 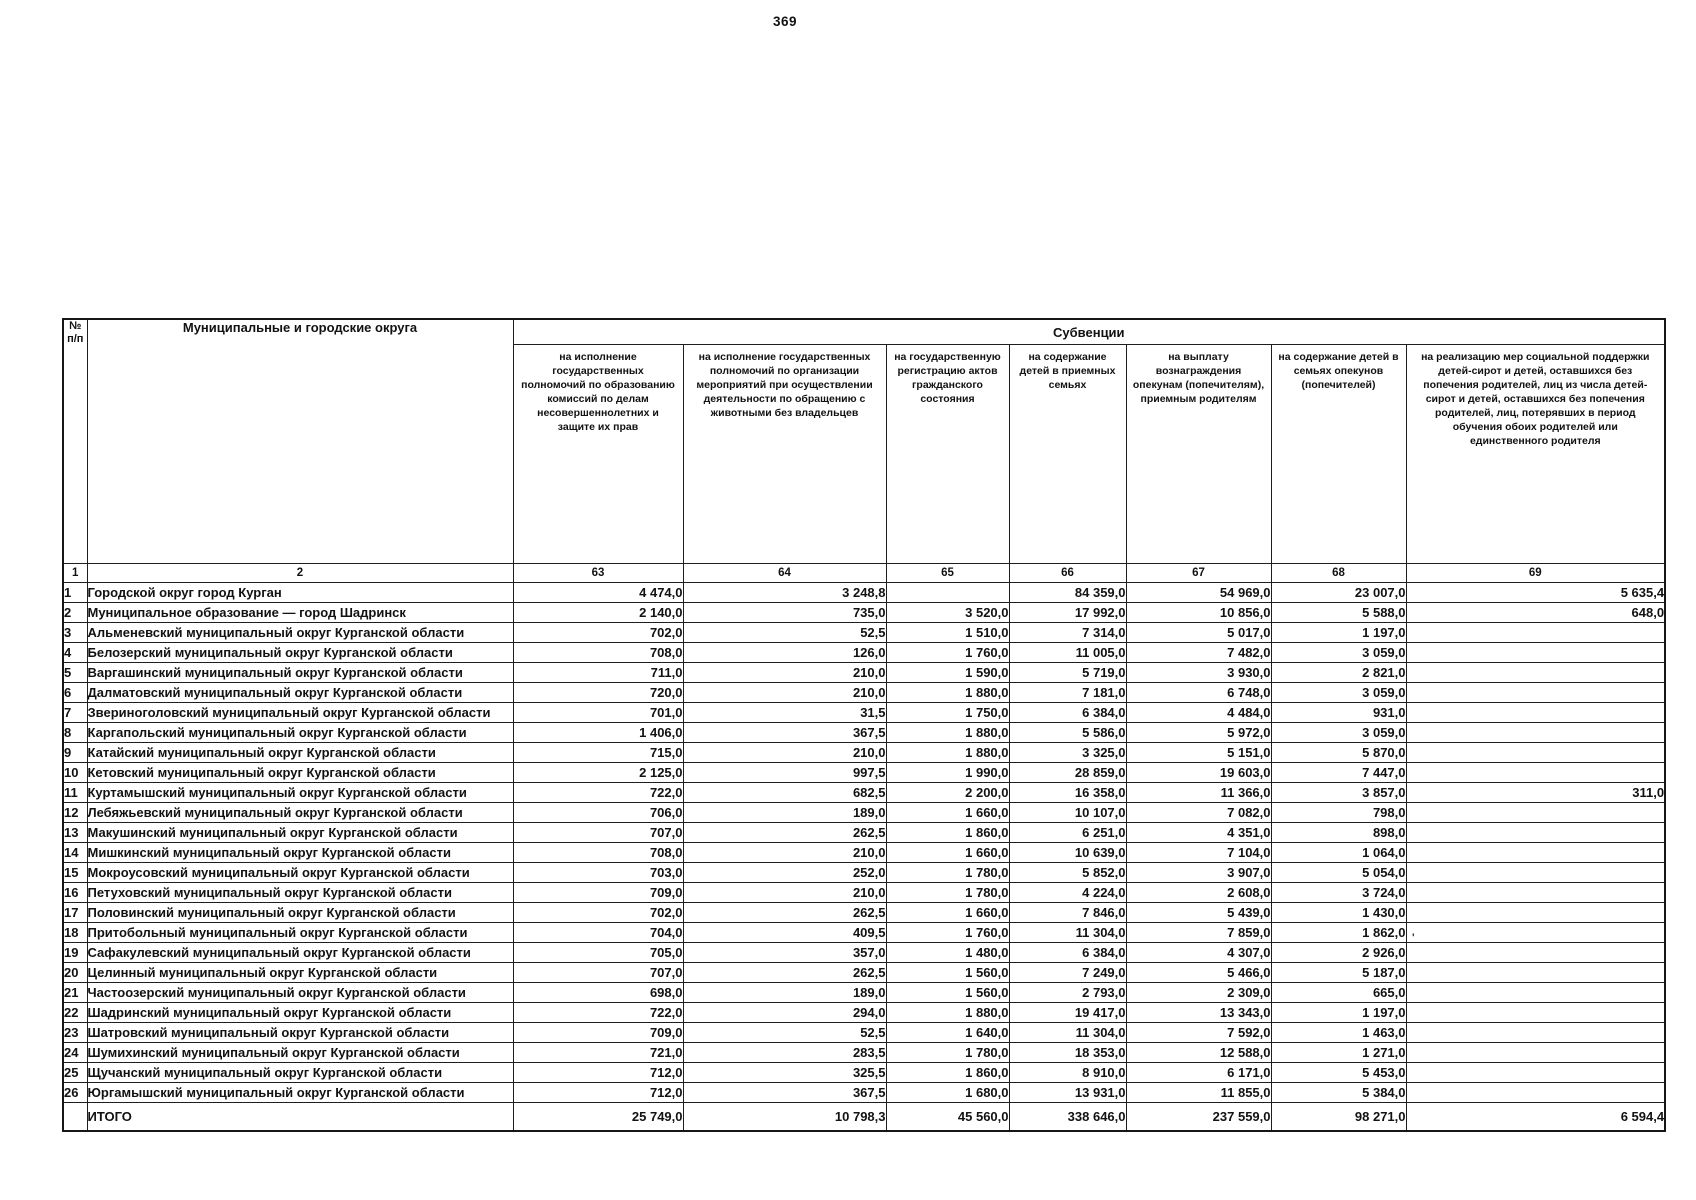 What do you see at coordinates (1198, 632) in the screenshot?
I see `subvention-value: 5 017,0` at bounding box center [1198, 632].